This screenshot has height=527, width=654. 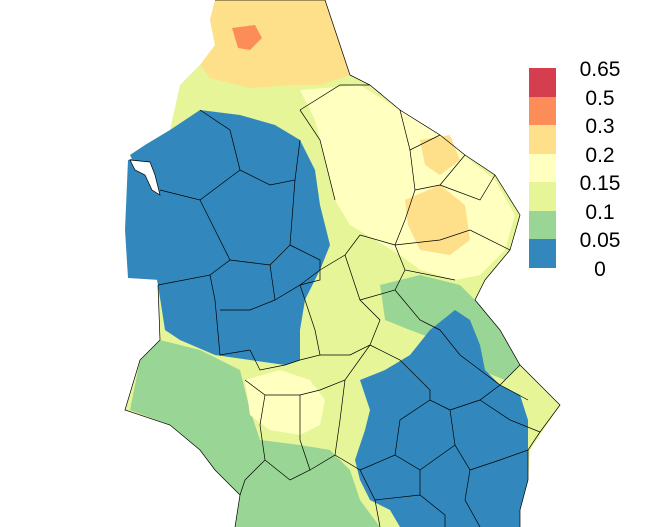 I want to click on zone-southeast-blue, so click(x=441, y=418).